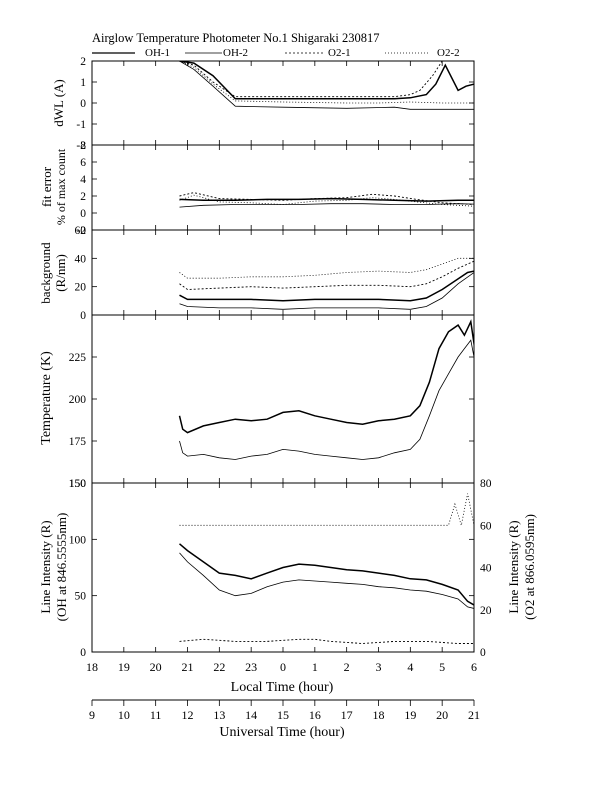  I want to click on ut-tick-label: 19, so click(410, 715).